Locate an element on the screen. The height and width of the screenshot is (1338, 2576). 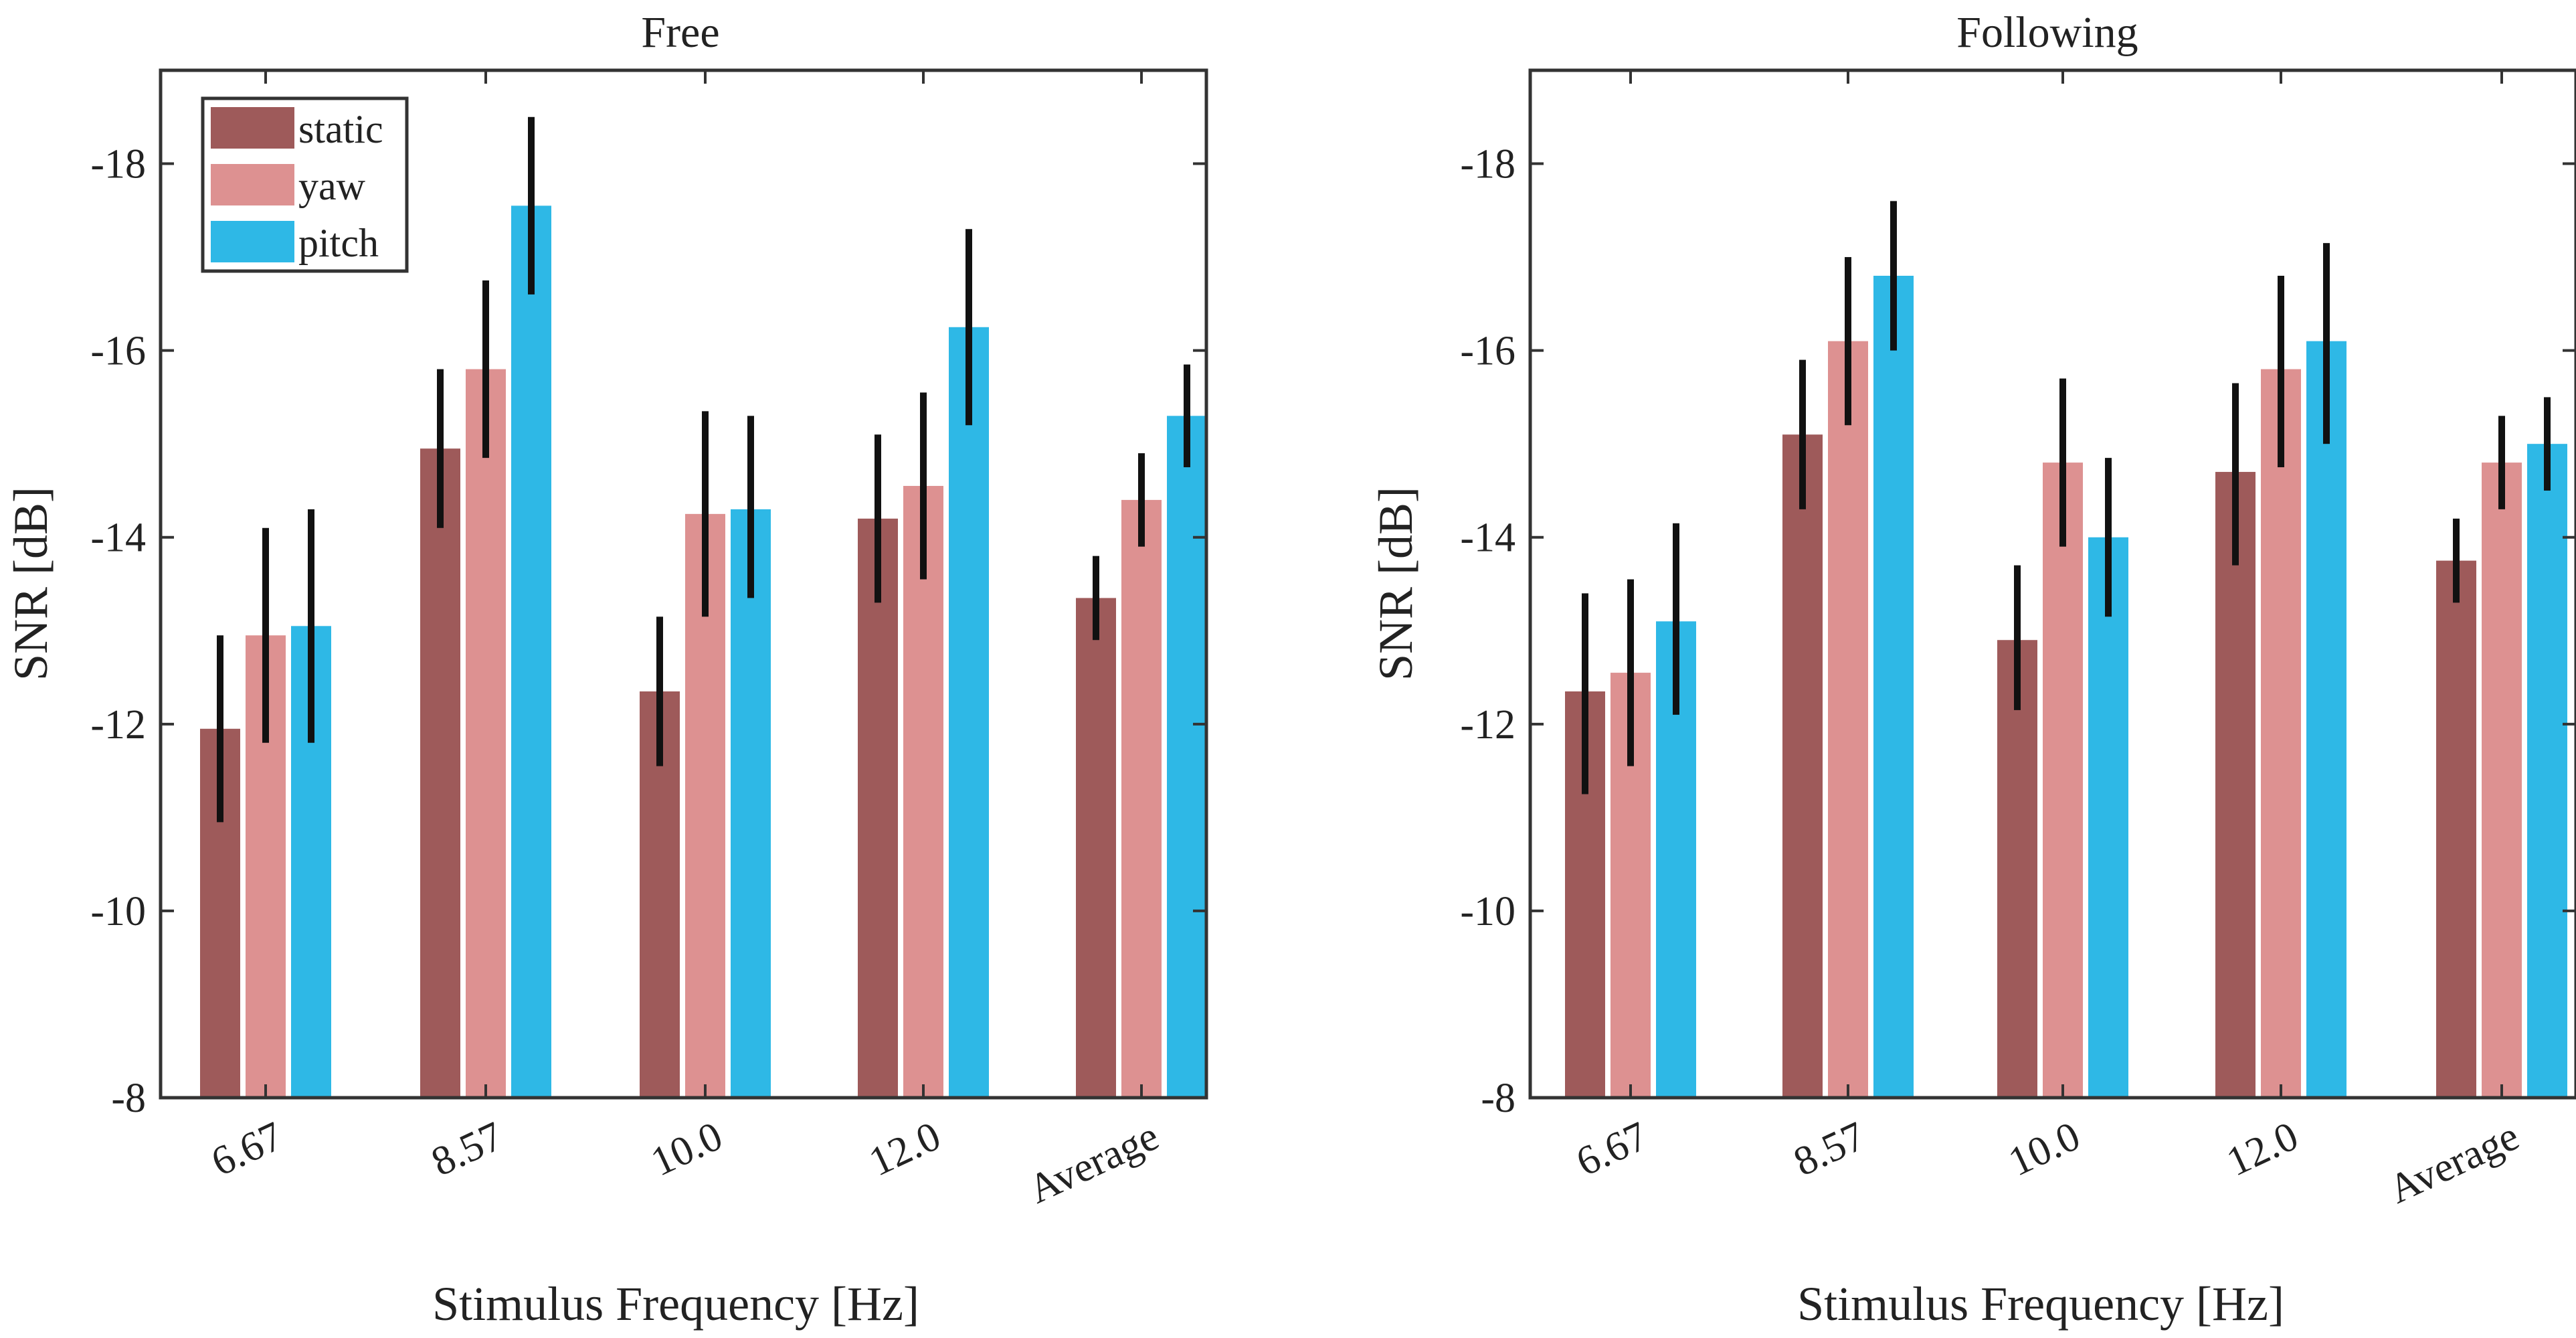
legend: static yaw pitch is located at coordinates (305, 185).